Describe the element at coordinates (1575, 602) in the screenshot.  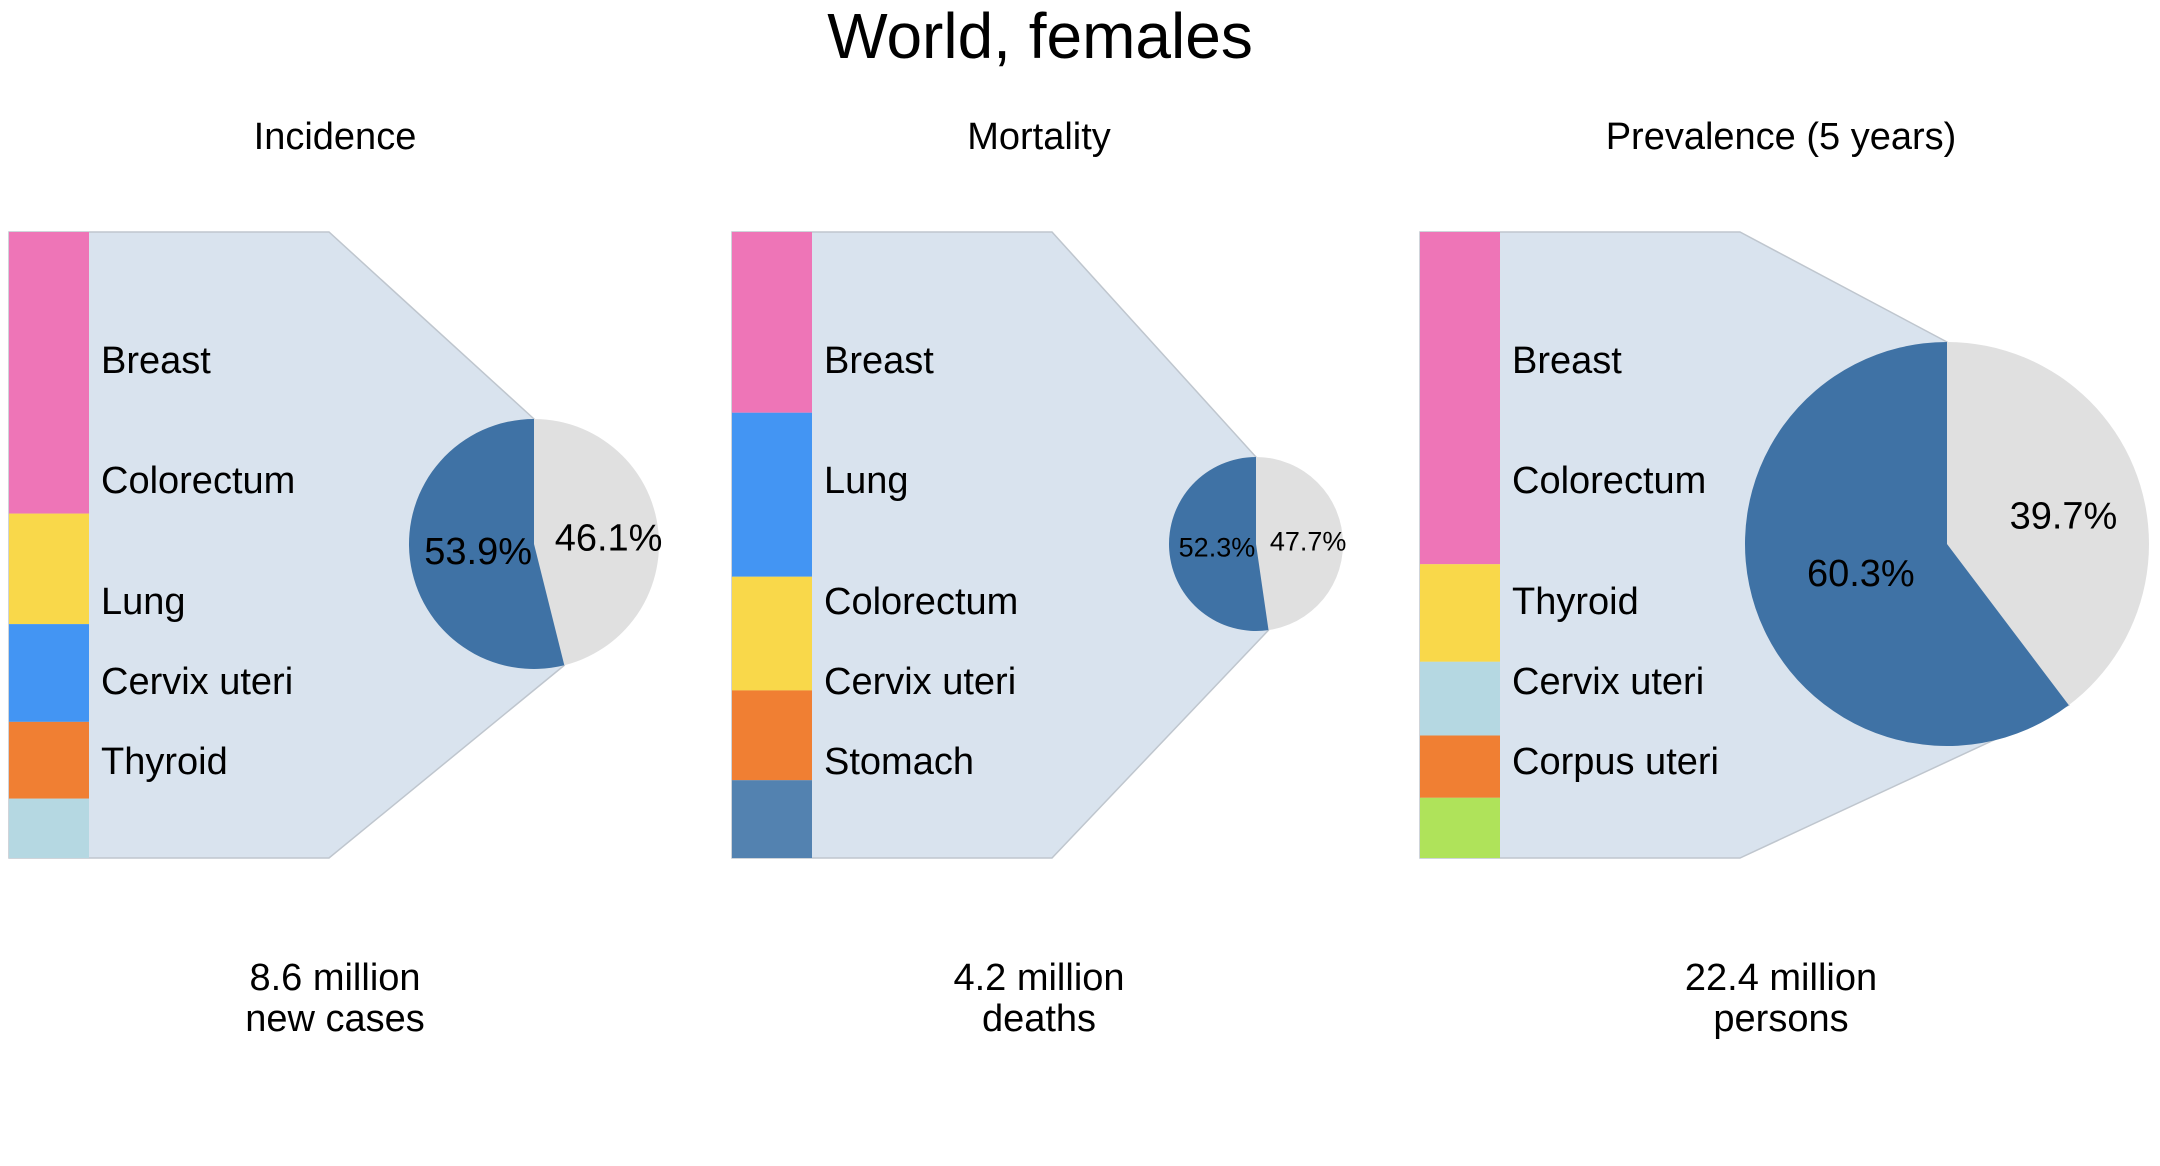
I see `bar-label-2: Thyroid` at that location.